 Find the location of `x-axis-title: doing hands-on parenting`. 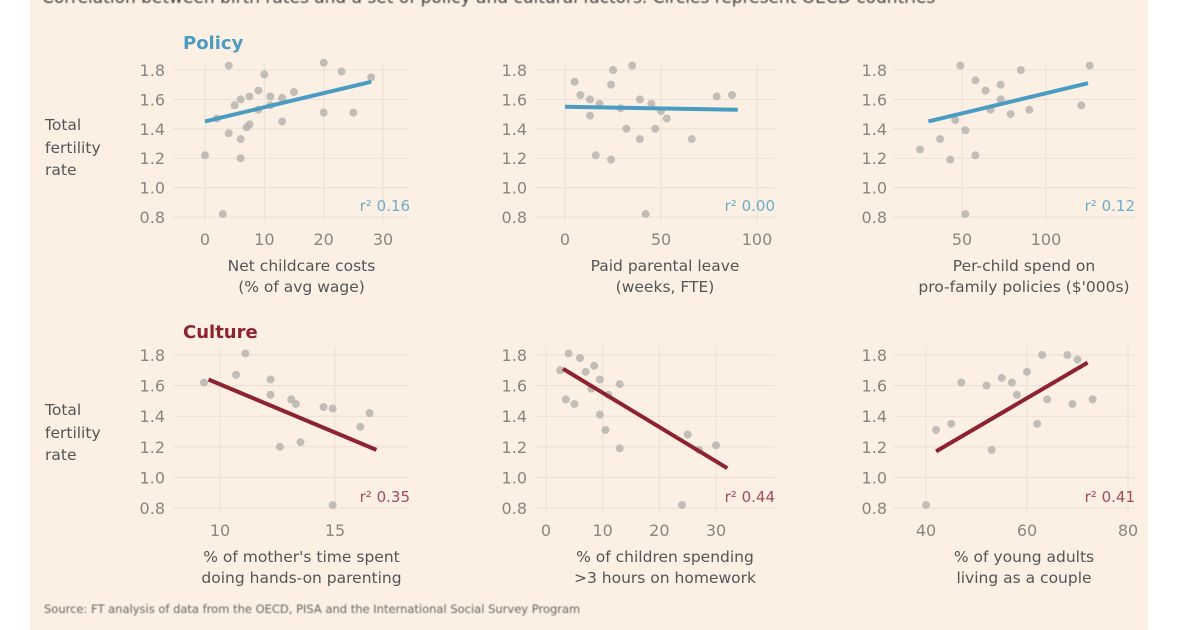

x-axis-title: doing hands-on parenting is located at coordinates (301, 578).